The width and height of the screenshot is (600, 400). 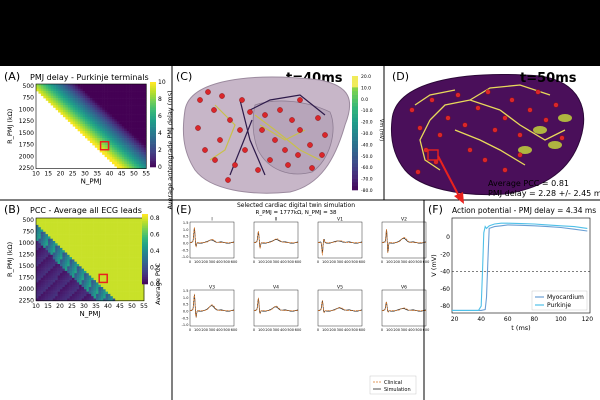 What do you see at coordinates (405, 241) in the screenshot?
I see `ecg-lead-v2: V20 100 200 300 400 500 600` at bounding box center [405, 241].